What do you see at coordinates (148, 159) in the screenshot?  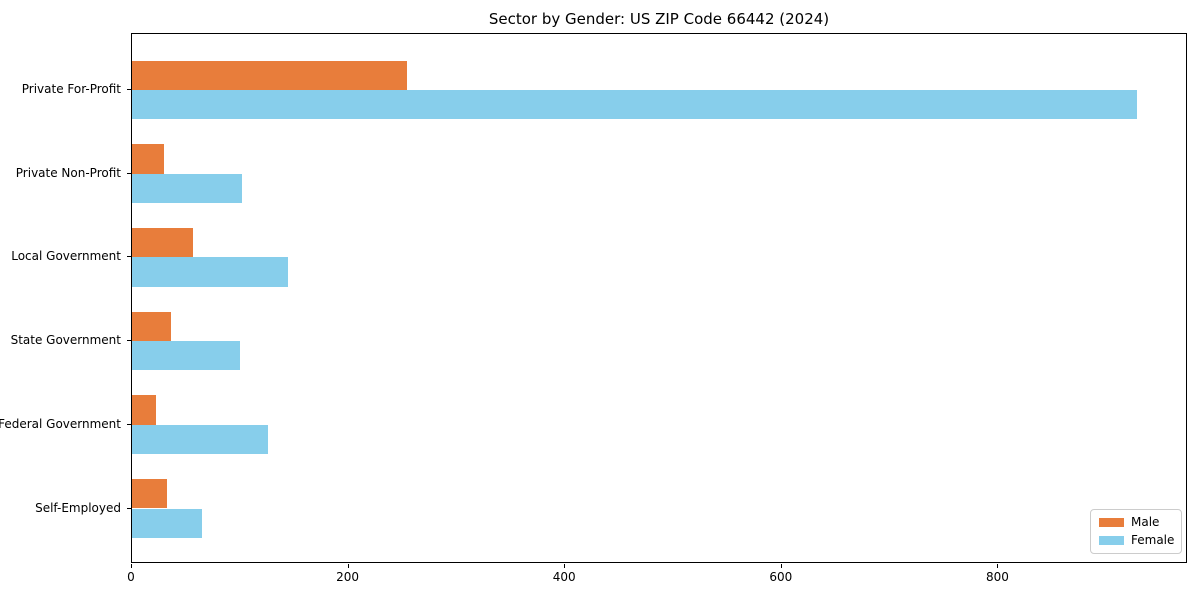 I see `bar-male-private-non-profit` at bounding box center [148, 159].